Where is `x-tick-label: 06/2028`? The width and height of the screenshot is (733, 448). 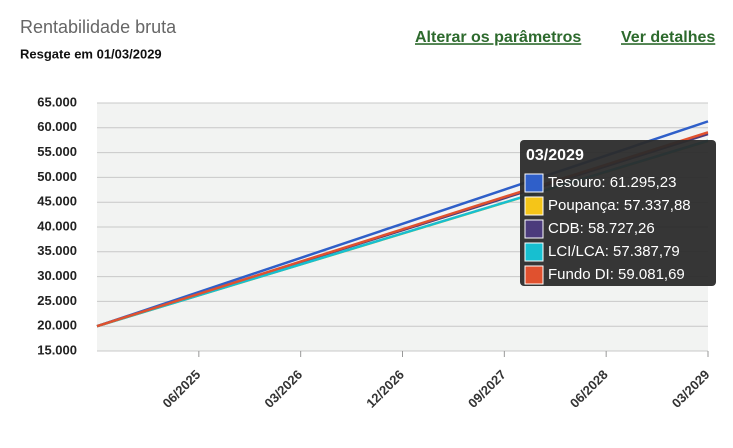
x-tick-label: 06/2028 is located at coordinates (589, 389).